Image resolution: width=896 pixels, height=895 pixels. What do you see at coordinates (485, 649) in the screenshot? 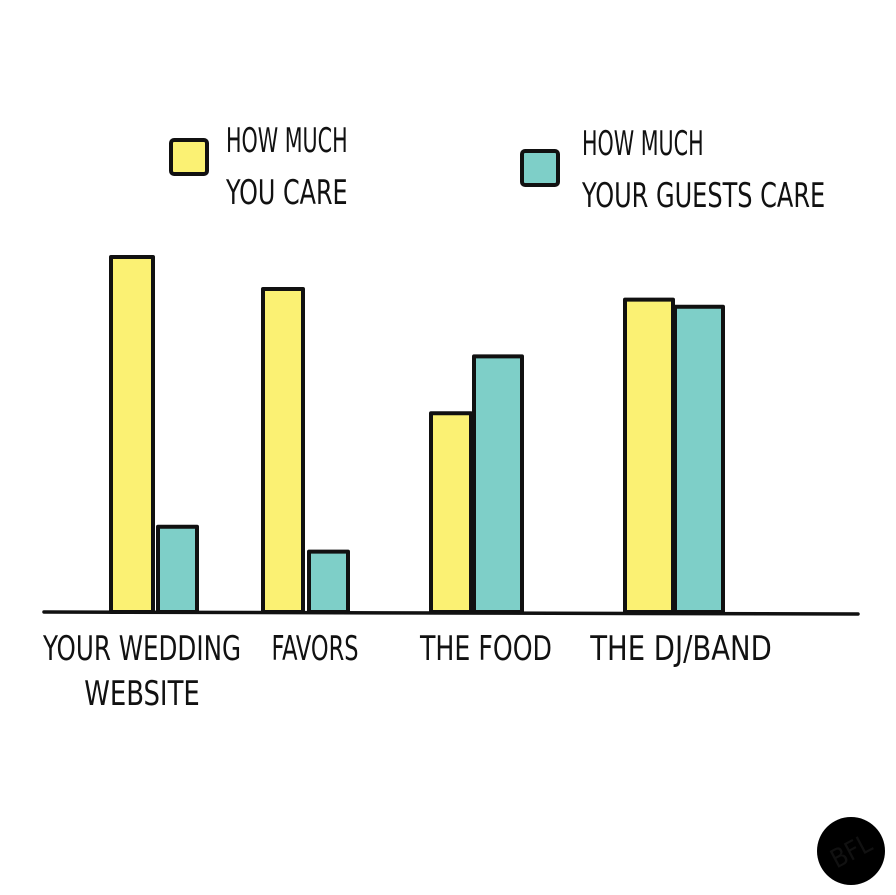
I see `x-tick-label: THE FOOD` at bounding box center [485, 649].